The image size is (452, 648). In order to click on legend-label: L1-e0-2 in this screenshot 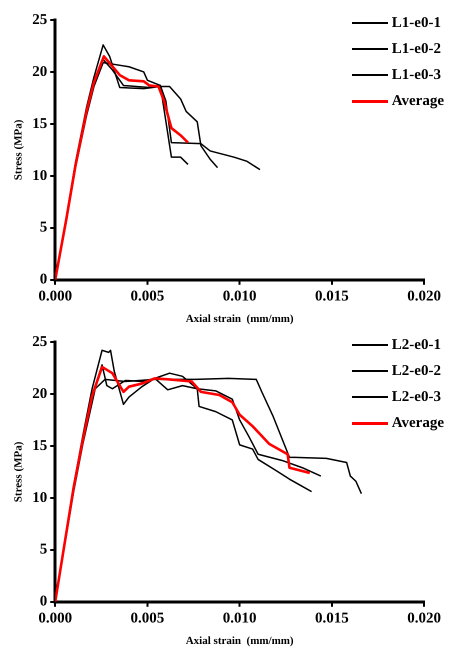, I will do `click(416, 49)`.